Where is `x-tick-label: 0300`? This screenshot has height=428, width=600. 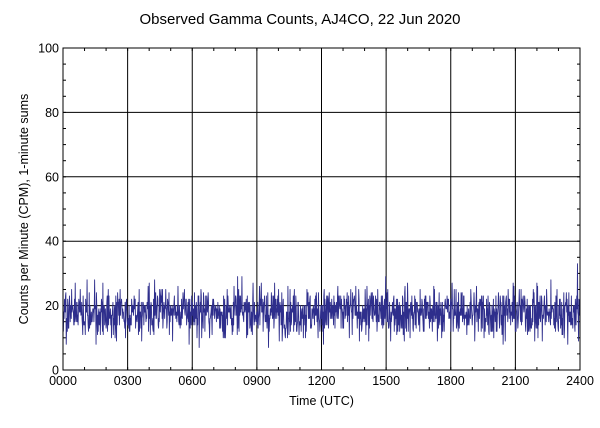
x-tick-label: 0300 is located at coordinates (128, 381).